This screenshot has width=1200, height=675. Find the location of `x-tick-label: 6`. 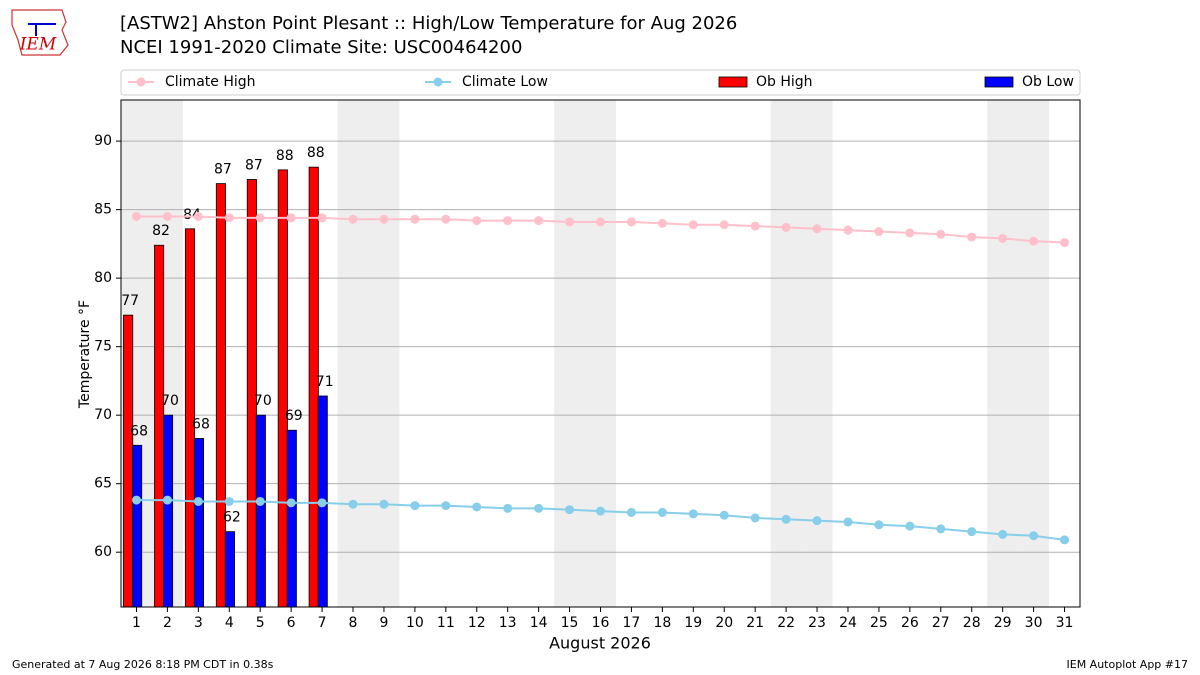

x-tick-label: 6 is located at coordinates (291, 623).